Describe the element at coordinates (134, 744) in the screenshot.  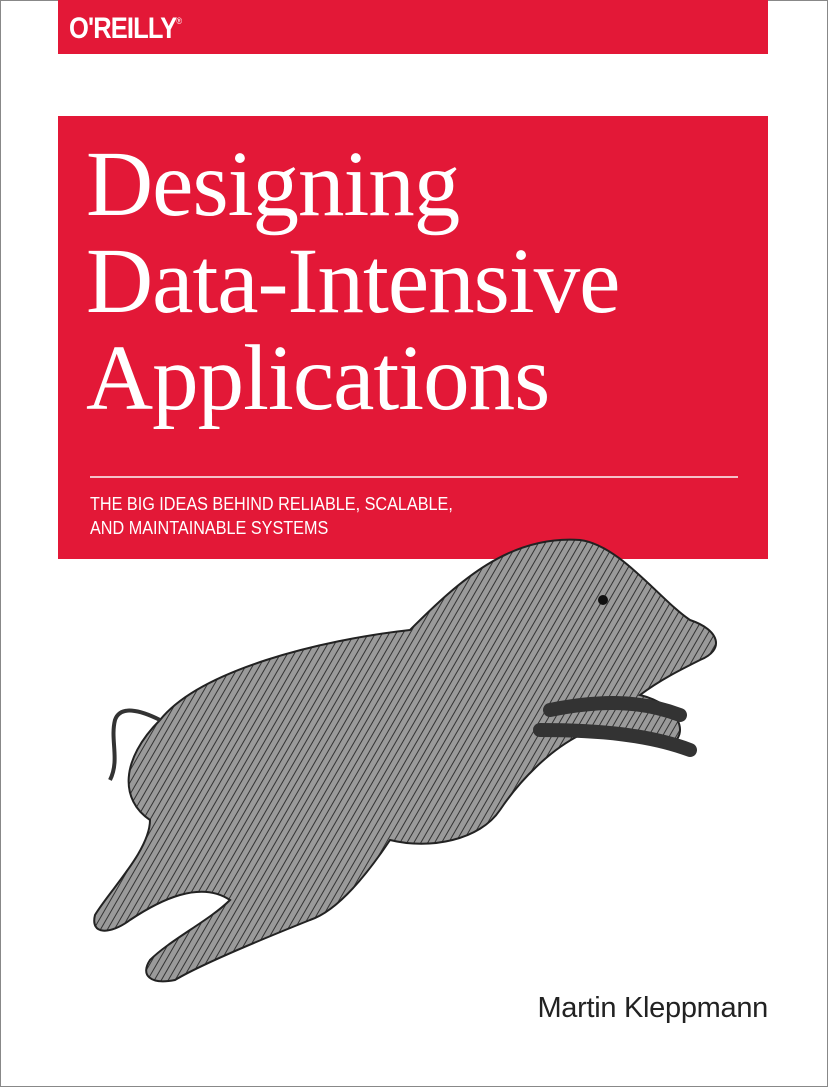
I see `boar-tail` at that location.